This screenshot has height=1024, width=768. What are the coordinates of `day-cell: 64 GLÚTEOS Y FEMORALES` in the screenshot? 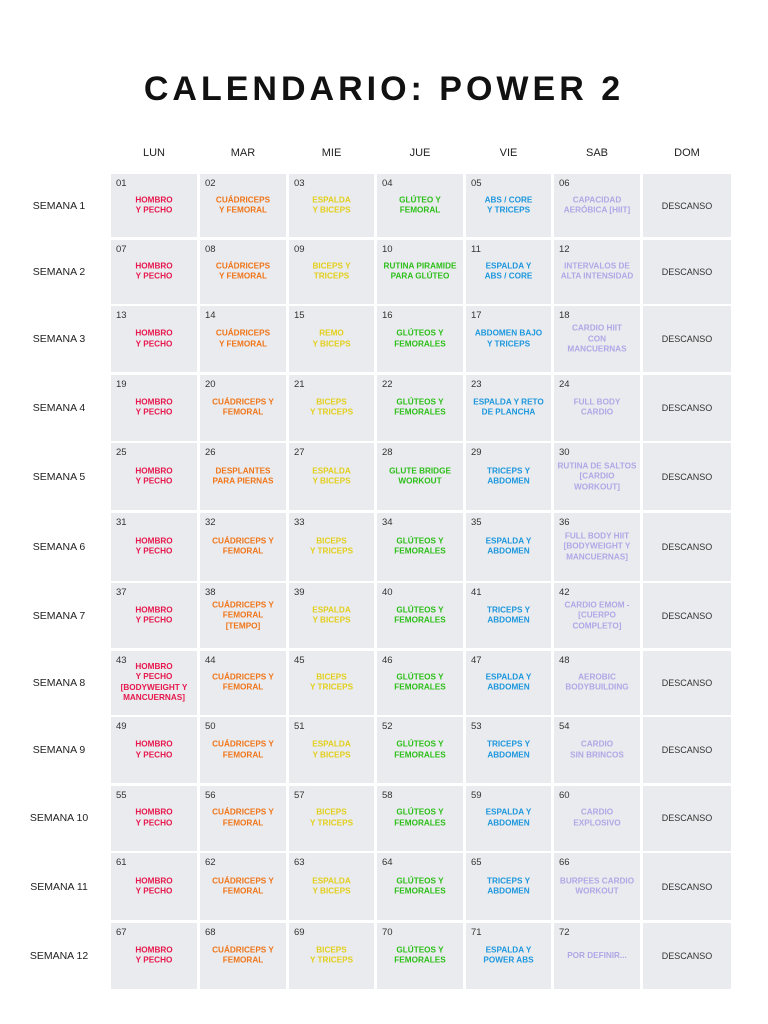 It's located at (420, 886).